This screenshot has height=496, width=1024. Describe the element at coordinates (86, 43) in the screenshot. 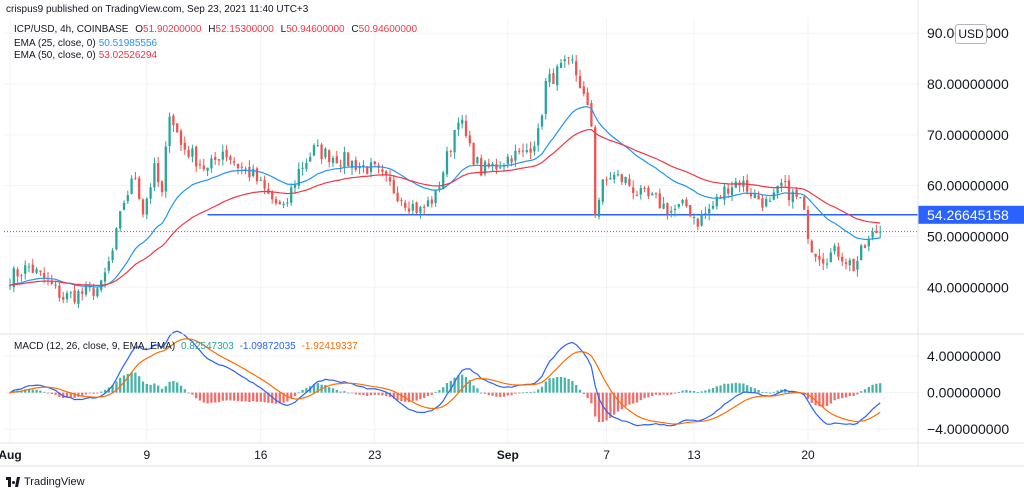

I see `ema25-legend: EMA (25, close, 0) 50.51985556` at that location.